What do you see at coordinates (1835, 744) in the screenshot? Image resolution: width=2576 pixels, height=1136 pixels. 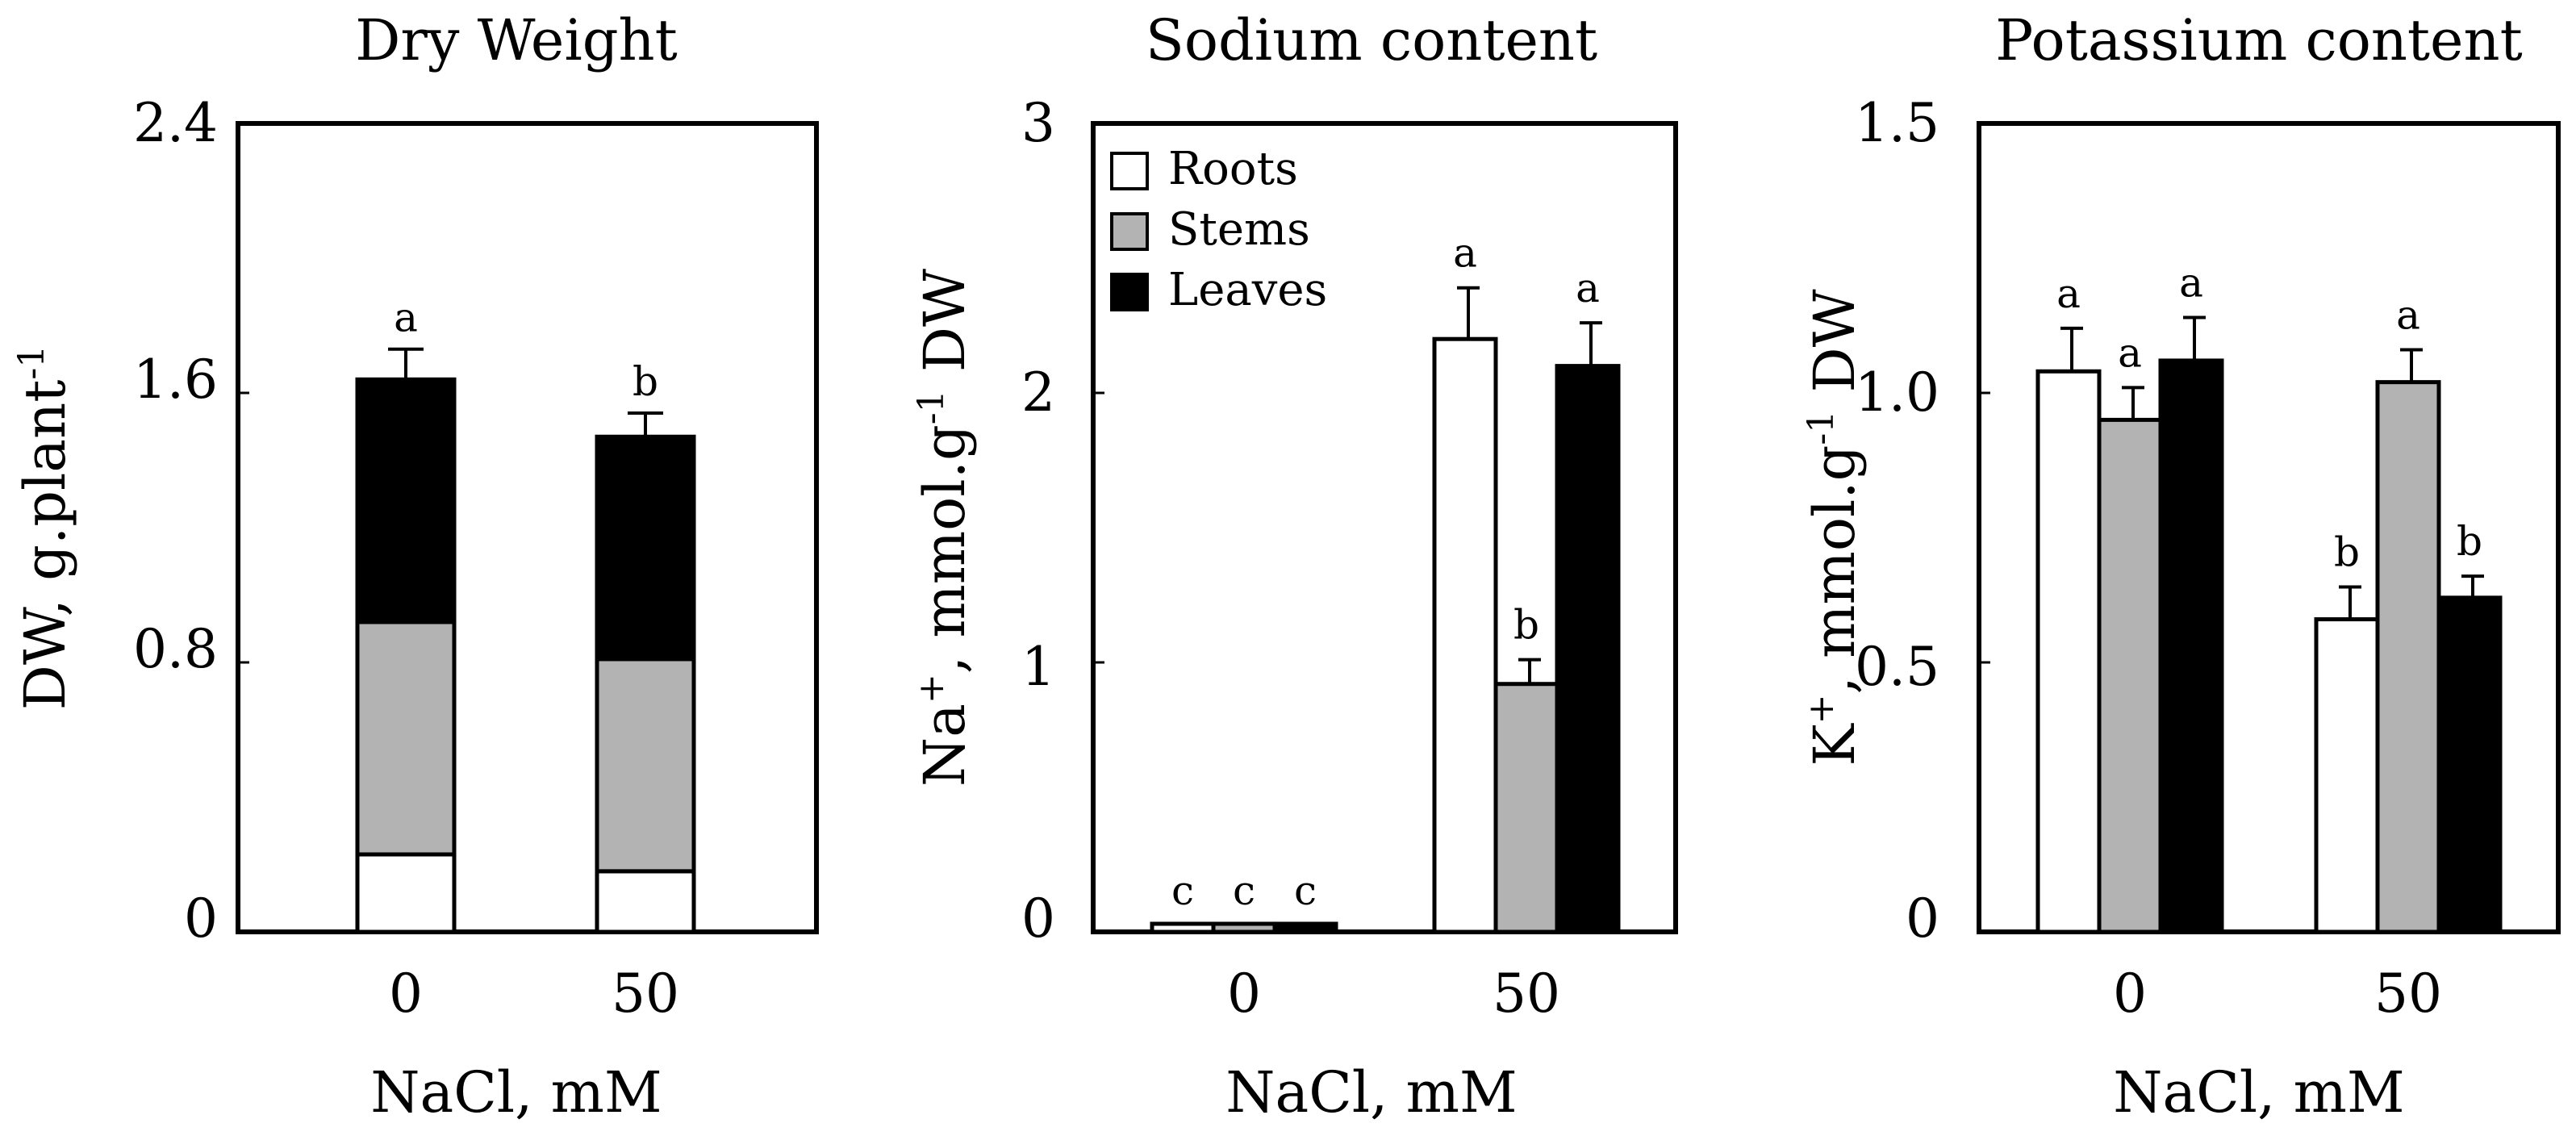 I see `potassium-y-axis-label-ion: K` at bounding box center [1835, 744].